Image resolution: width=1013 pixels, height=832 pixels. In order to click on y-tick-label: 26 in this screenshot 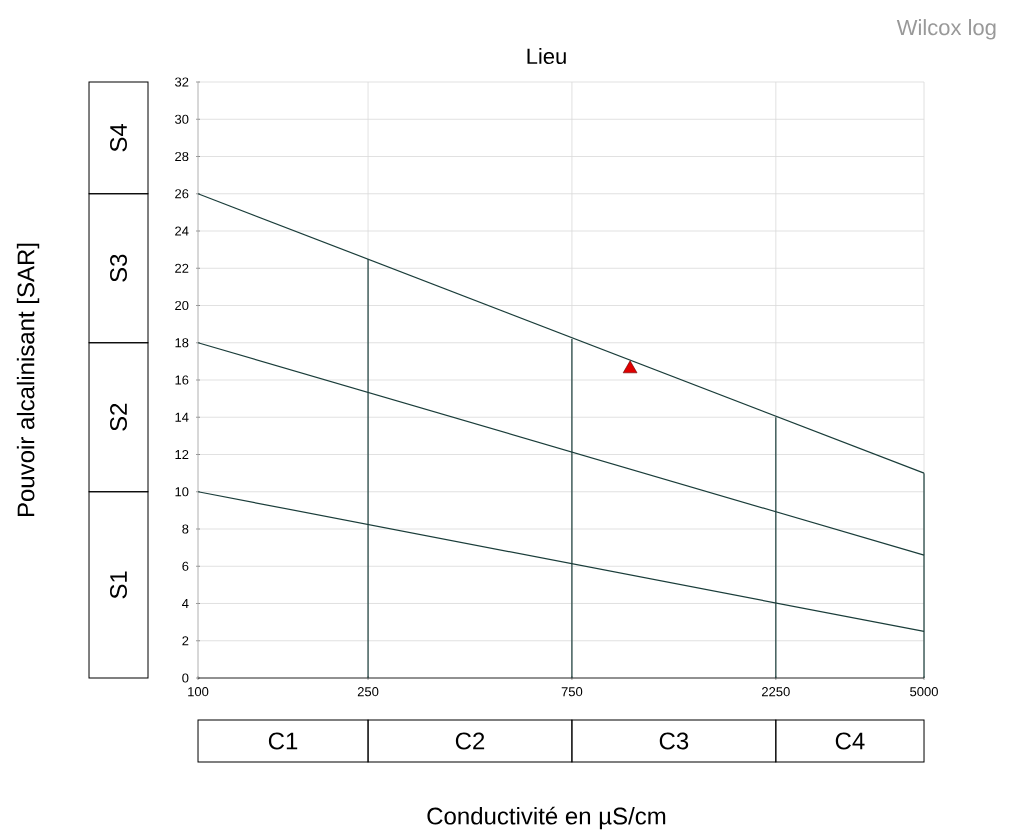, I will do `click(182, 194)`.